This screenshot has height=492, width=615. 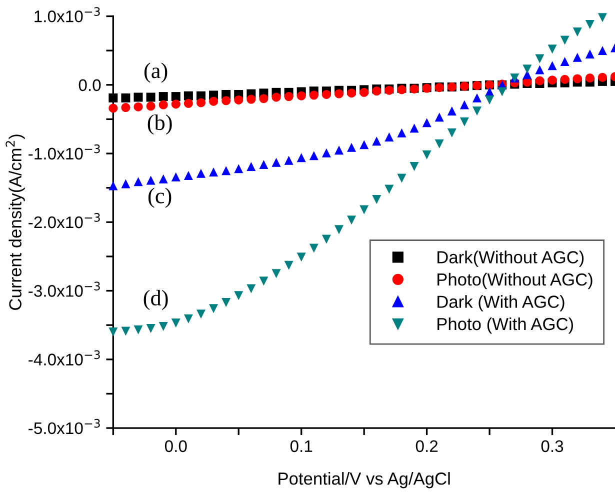 I want to click on y-tick-label: -4.0x10$^{−3}$, so click(x=64, y=358).